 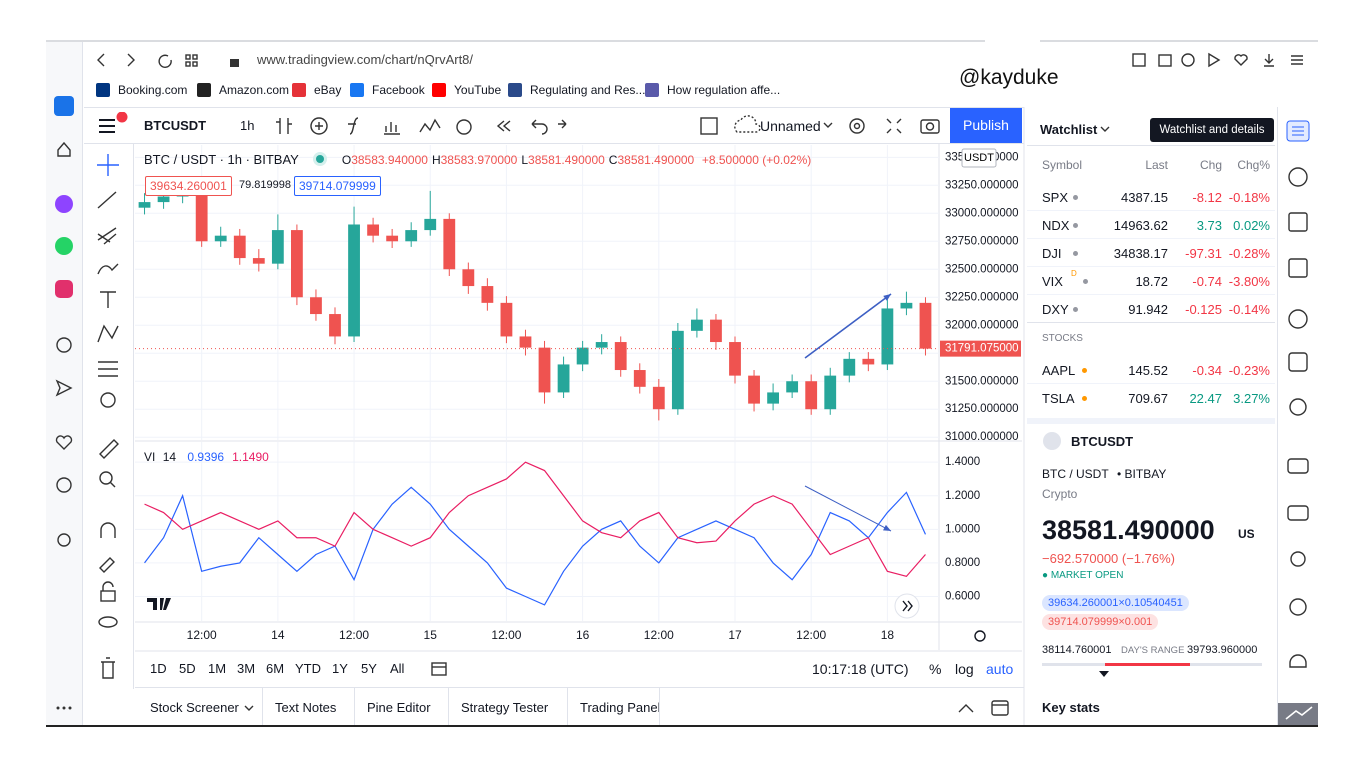 What do you see at coordinates (106, 478) in the screenshot?
I see `zoom-tool` at bounding box center [106, 478].